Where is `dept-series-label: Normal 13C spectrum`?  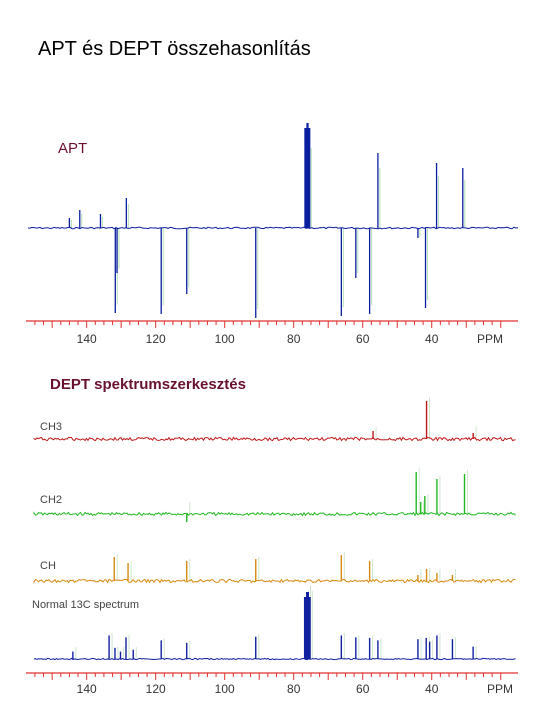
dept-series-label: Normal 13C spectrum is located at coordinates (85, 605).